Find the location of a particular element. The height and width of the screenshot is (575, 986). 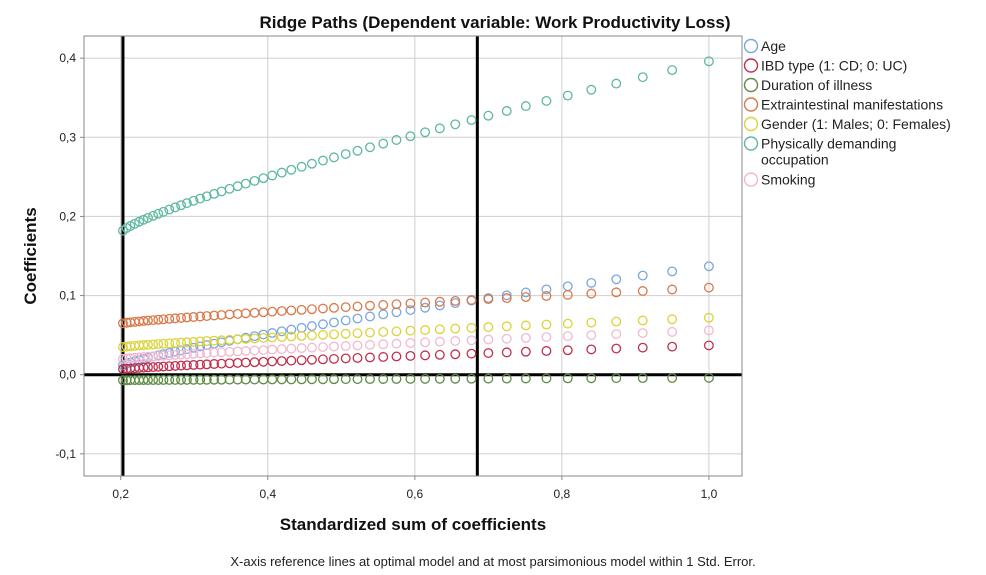

legend-item: Duration of illness is located at coordinates (807, 85).